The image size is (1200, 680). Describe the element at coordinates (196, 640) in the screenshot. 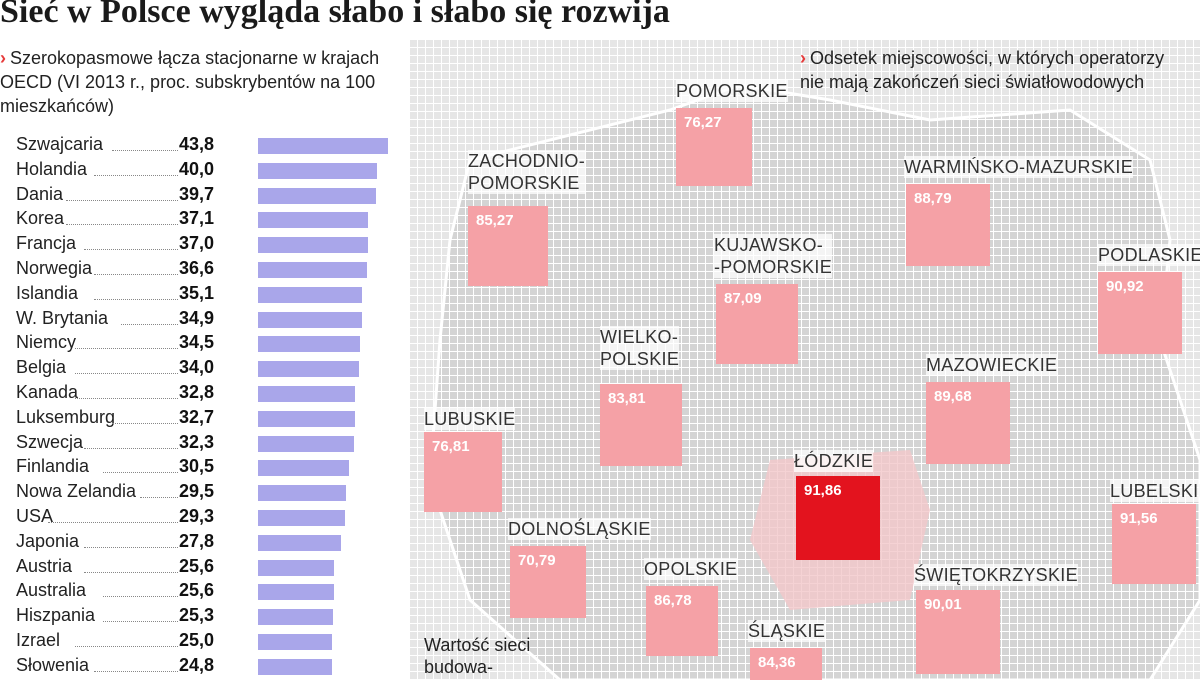

I see `value-label: 25,0` at that location.